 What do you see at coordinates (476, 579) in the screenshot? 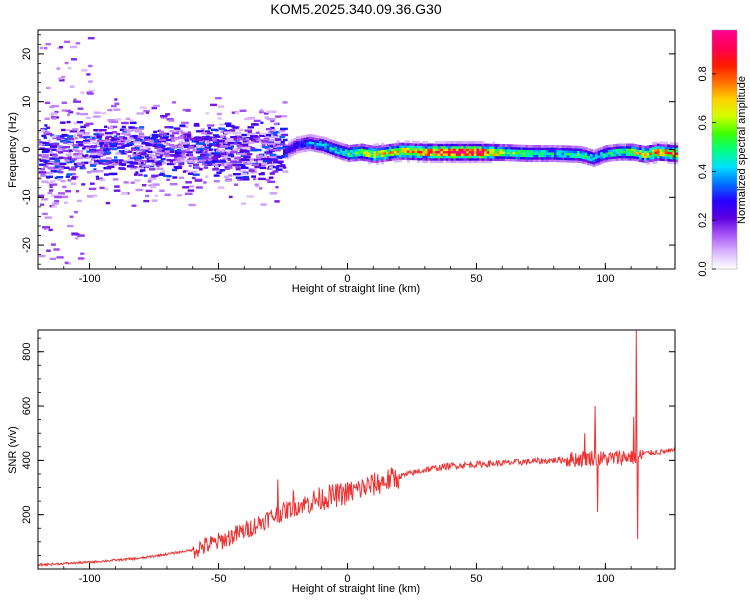
I see `x-tick-label: 50` at bounding box center [476, 579].